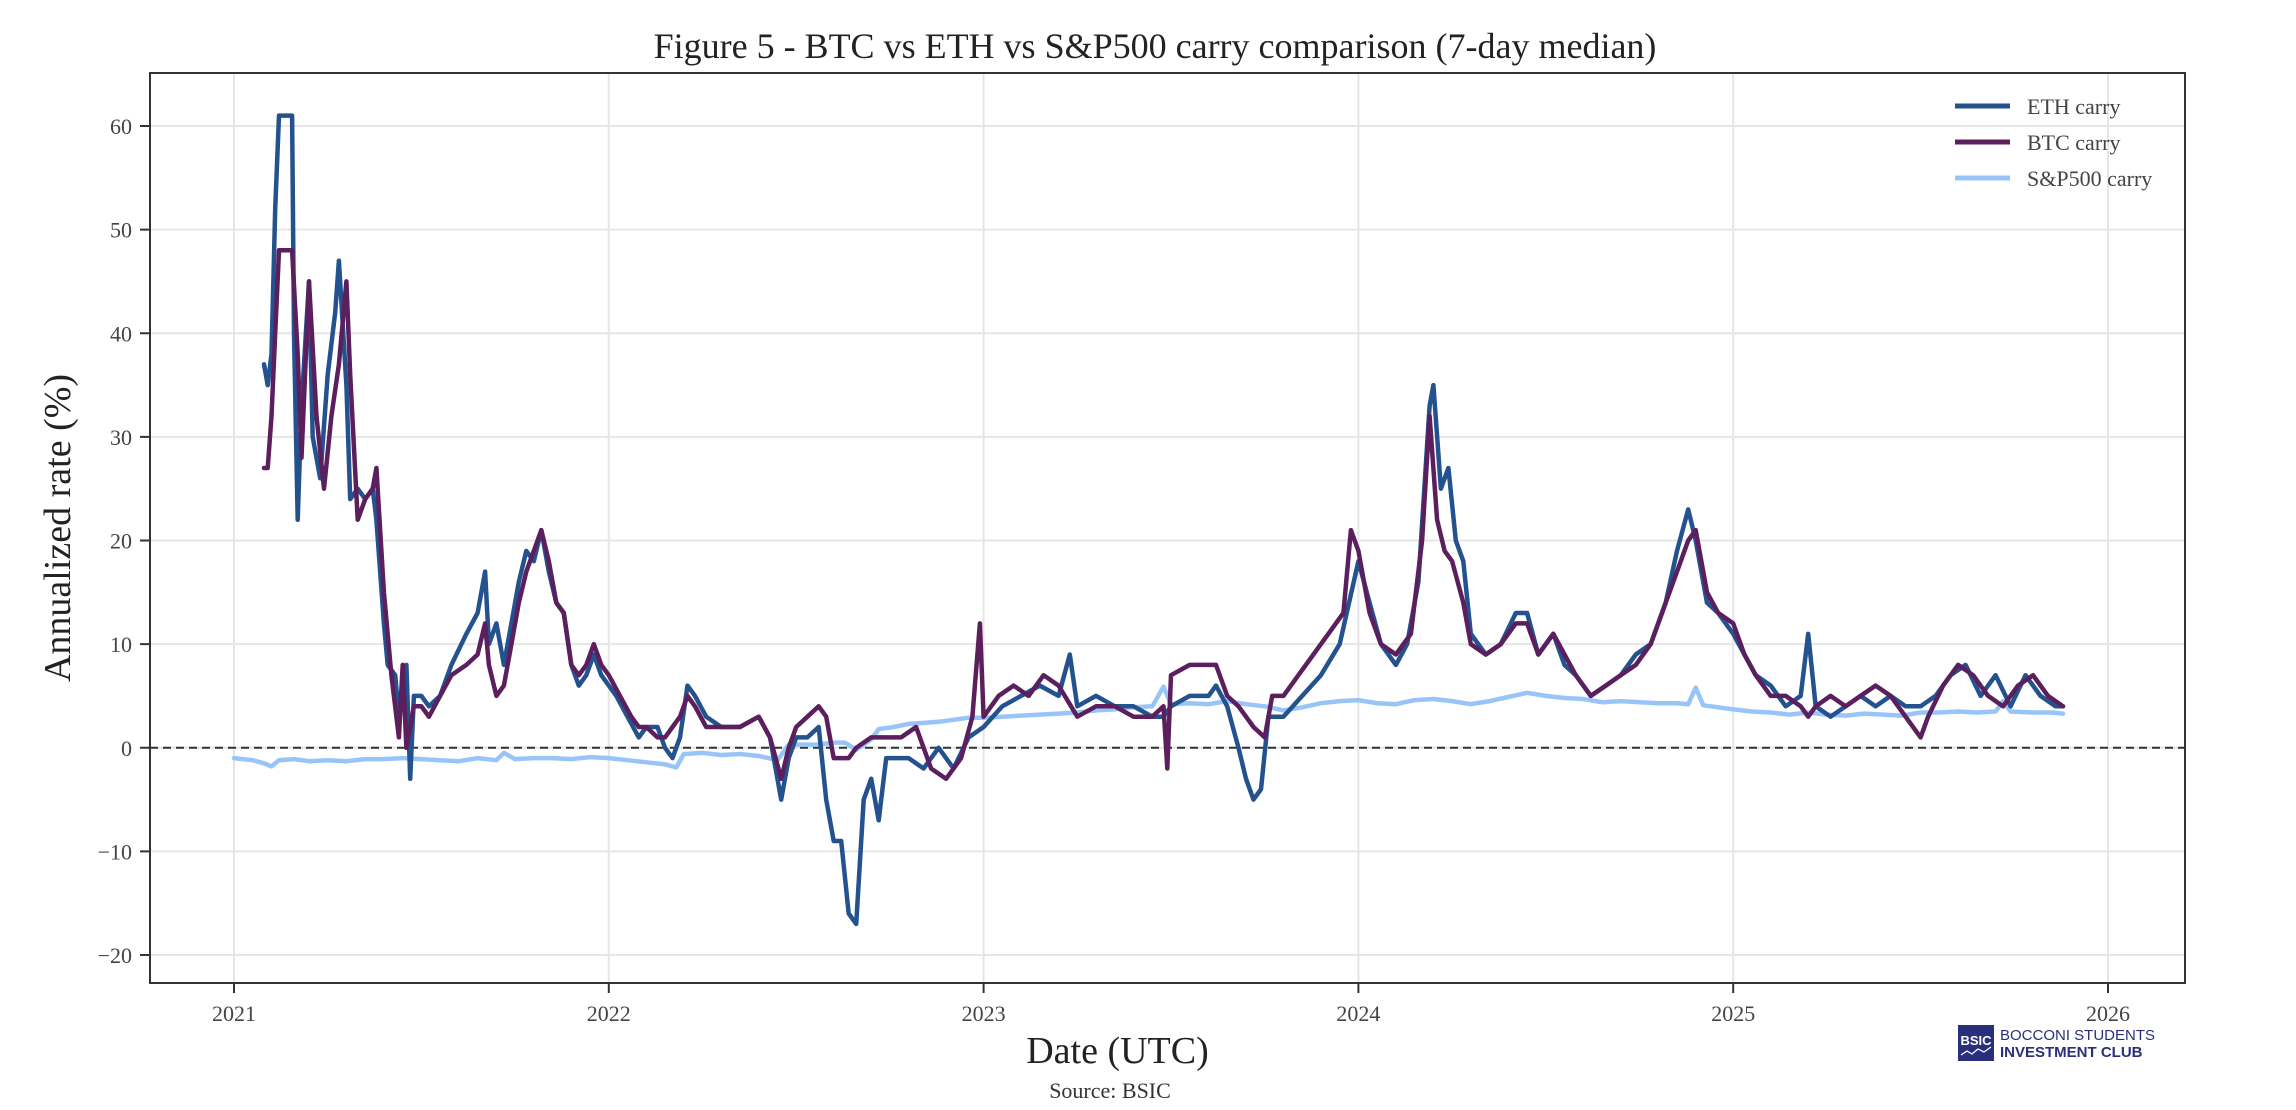  What do you see at coordinates (984, 1013) in the screenshot?
I see `x-tick-label: 2023` at bounding box center [984, 1013].